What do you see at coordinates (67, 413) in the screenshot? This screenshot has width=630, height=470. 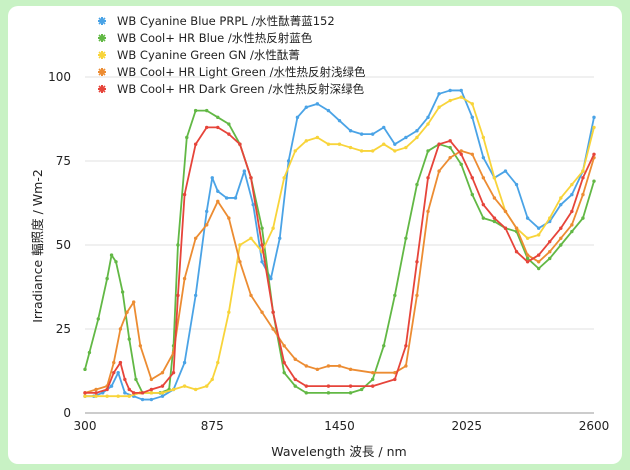 I see `y-tick-label: 0` at bounding box center [67, 413].